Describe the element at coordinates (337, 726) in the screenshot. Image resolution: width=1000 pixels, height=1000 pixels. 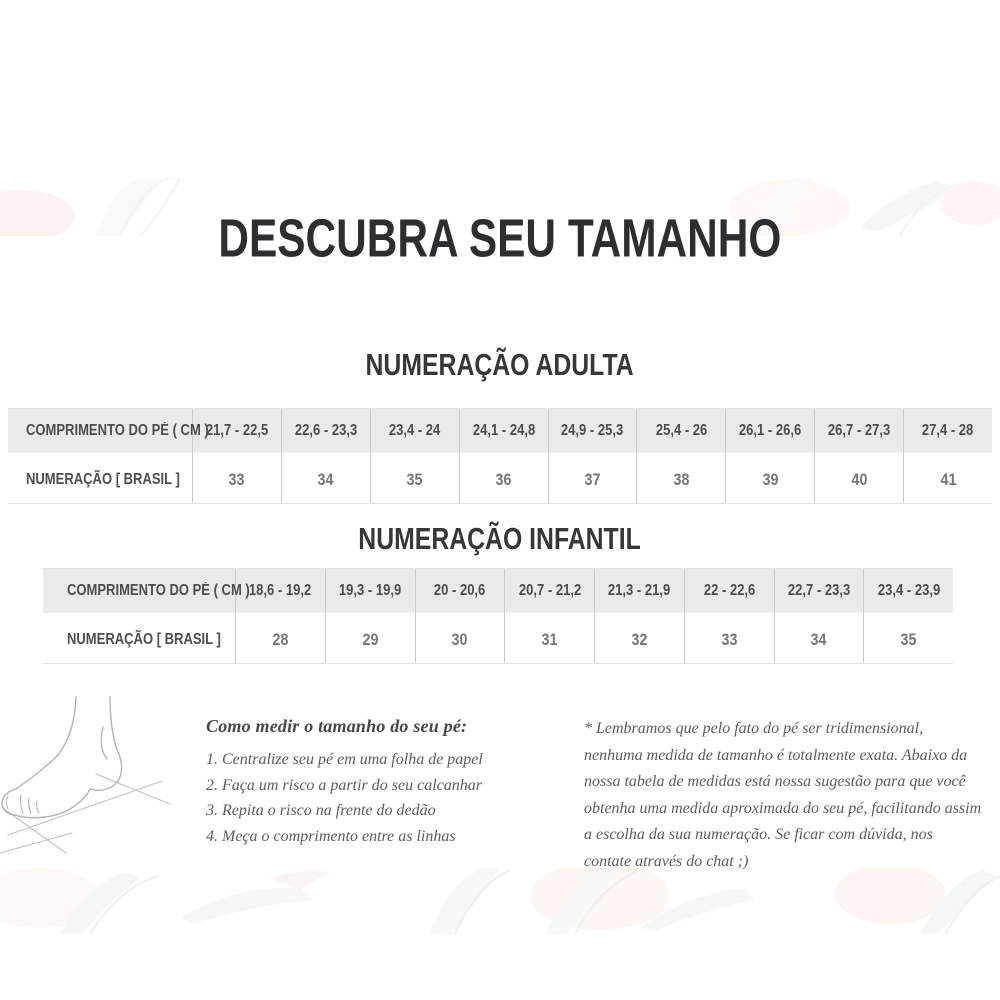
I see `howto-heading: Como medir o tamanho do seu pé:` at that location.